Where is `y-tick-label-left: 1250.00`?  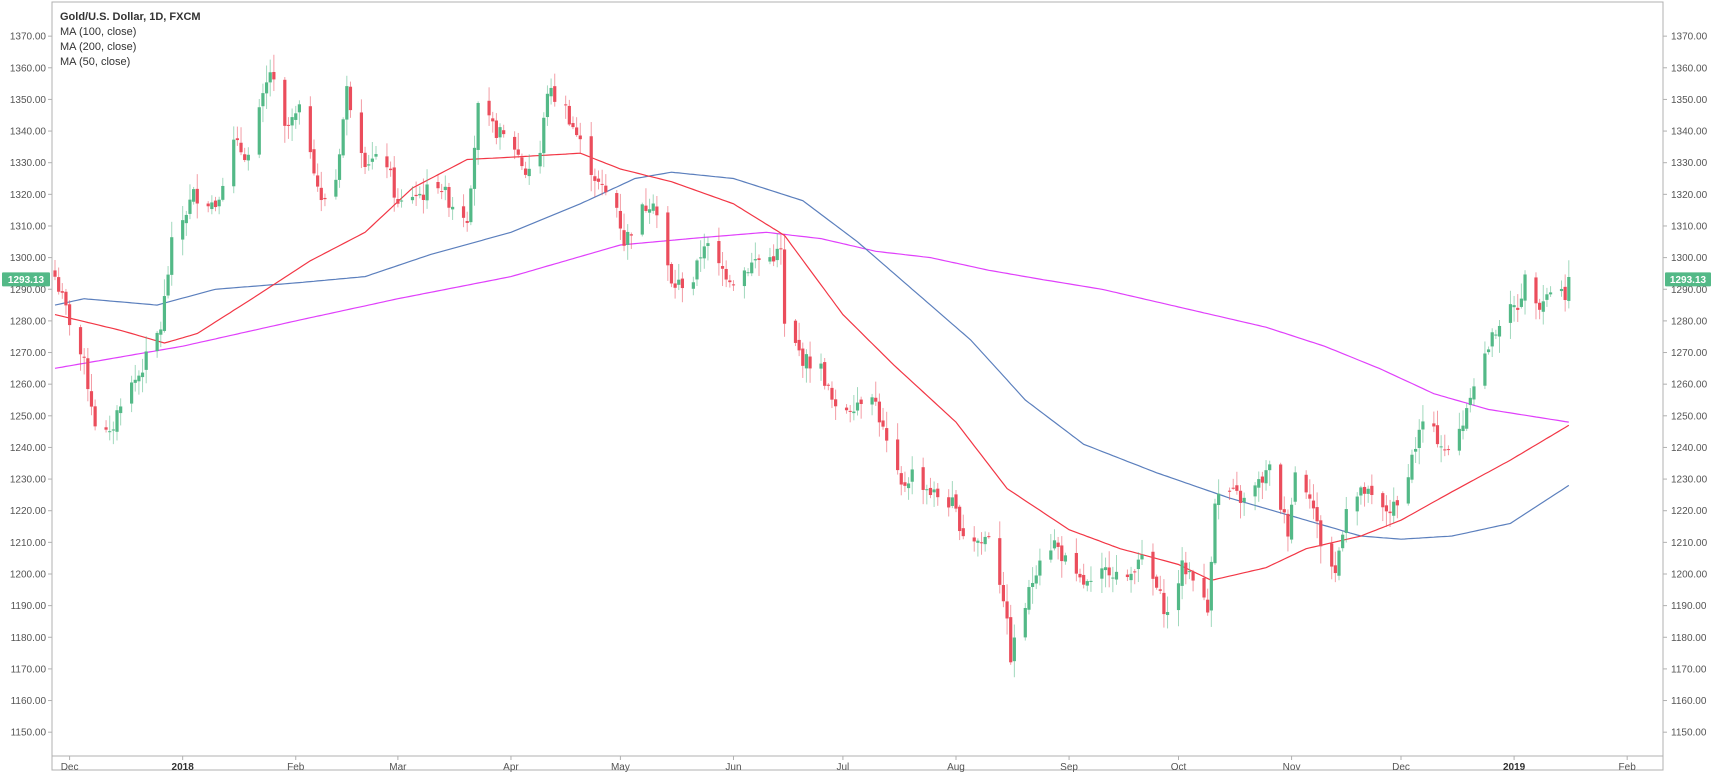
y-tick-label-left: 1250.00 is located at coordinates (28, 416).